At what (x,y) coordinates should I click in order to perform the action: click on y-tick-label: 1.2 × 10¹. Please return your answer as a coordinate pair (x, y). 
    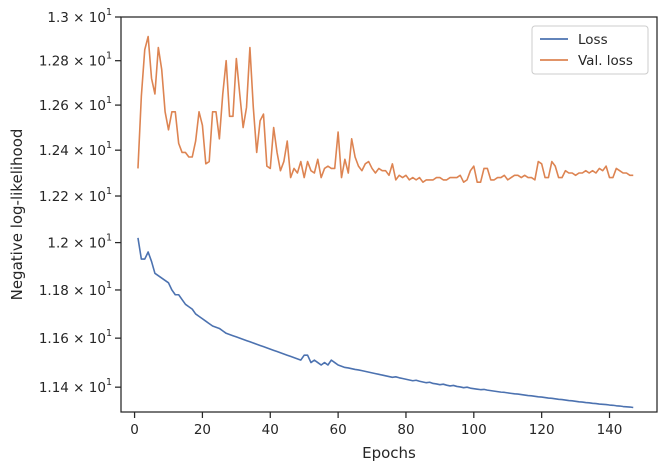
    Looking at the image, I should click on (79, 242).